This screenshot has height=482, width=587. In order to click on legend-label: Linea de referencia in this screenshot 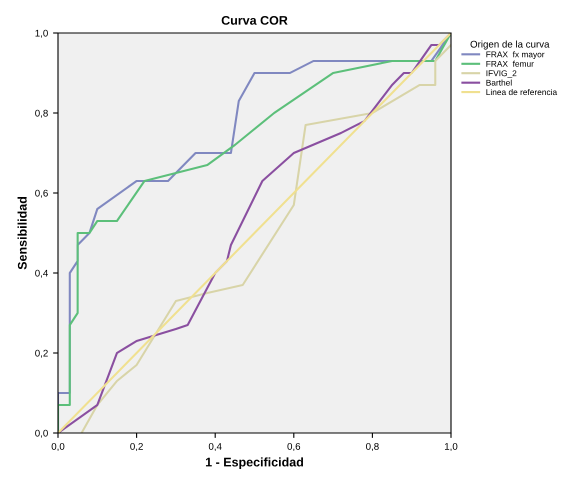, I will do `click(522, 92)`.